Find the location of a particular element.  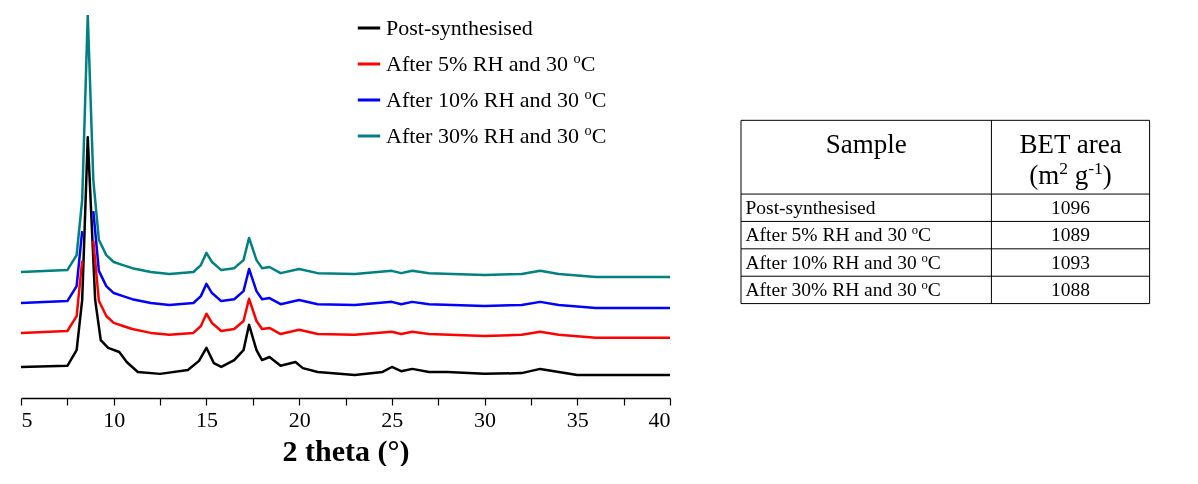

x-tick-label: 35 is located at coordinates (577, 419).